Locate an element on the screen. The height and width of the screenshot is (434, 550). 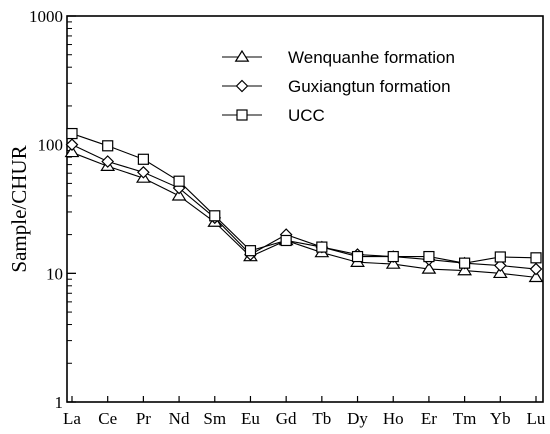
x-tick-label-sm: Sm is located at coordinates (214, 418).